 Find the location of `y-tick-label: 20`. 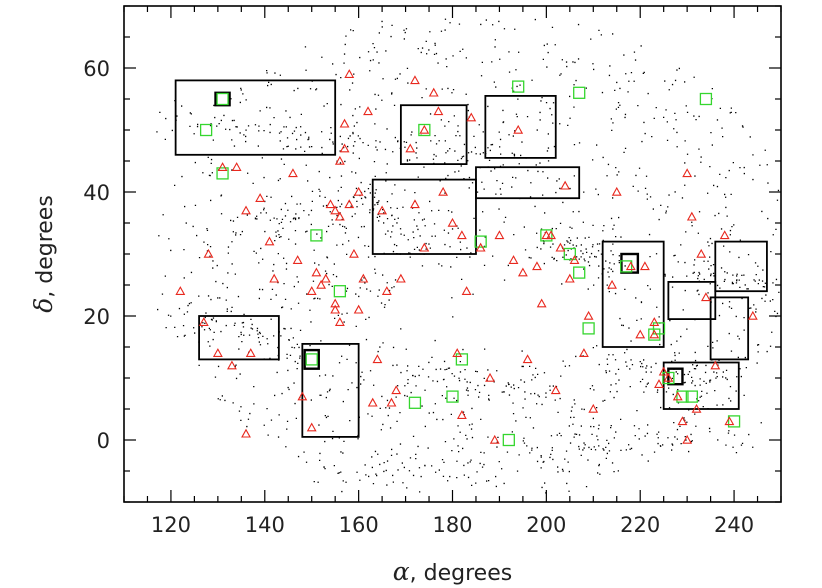

y-tick-label: 20 is located at coordinates (96, 317).